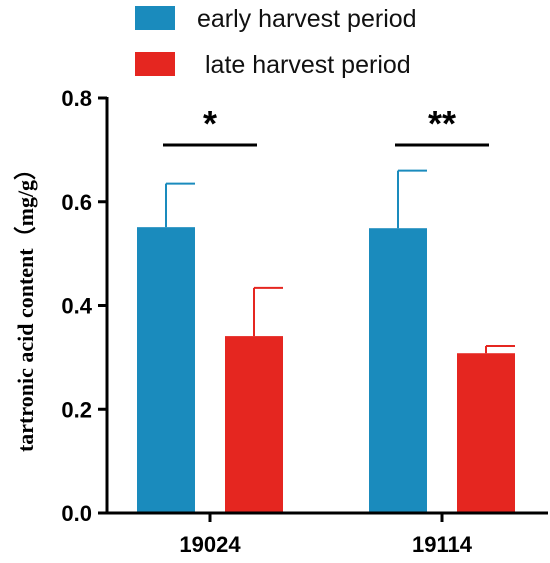  What do you see at coordinates (326, 125) in the screenshot?
I see `significance-markers: * **` at bounding box center [326, 125].